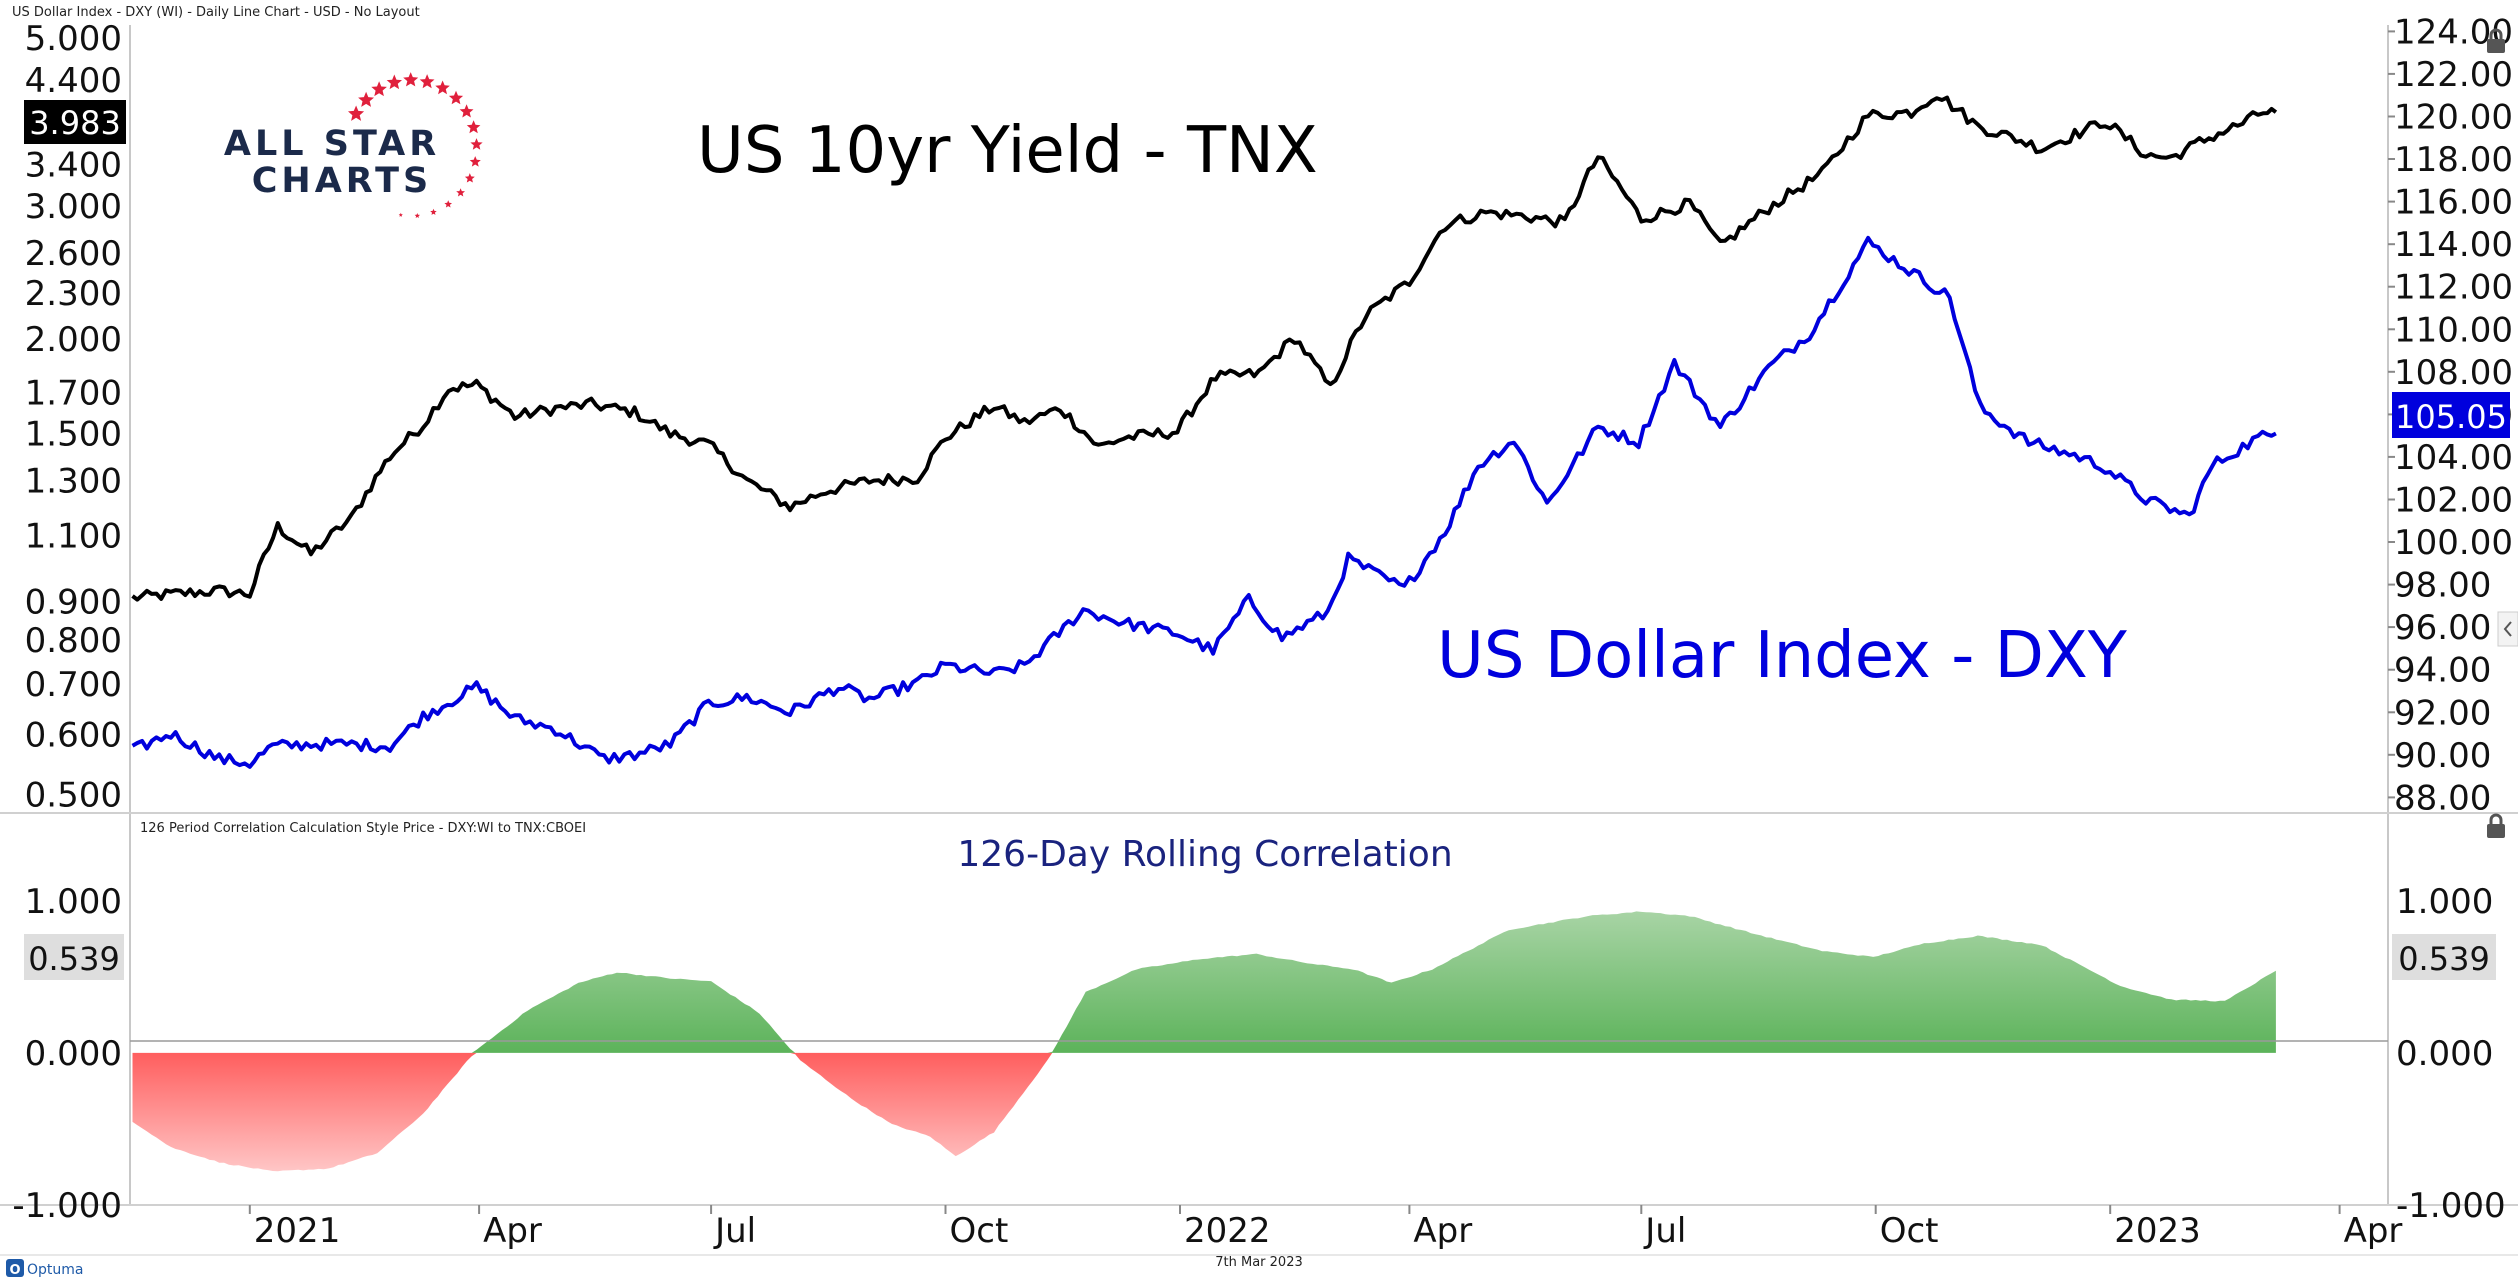 This screenshot has height=1282, width=2518. Describe the element at coordinates (73, 641) in the screenshot. I see `left-tick-label: 0.800` at that location.